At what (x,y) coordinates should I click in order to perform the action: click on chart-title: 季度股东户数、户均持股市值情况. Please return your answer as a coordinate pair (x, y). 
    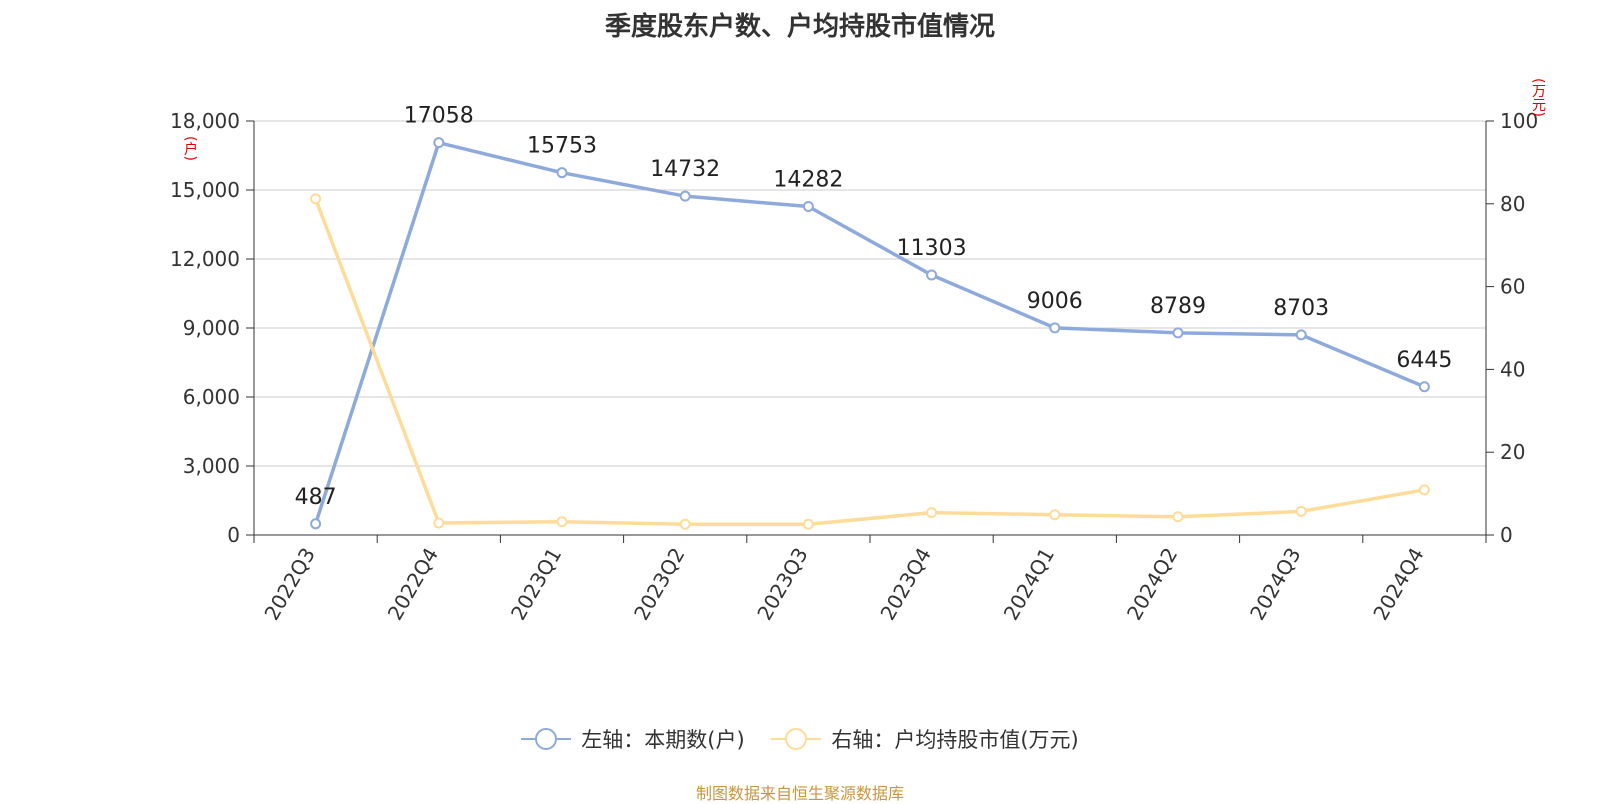
    Looking at the image, I should click on (799, 27).